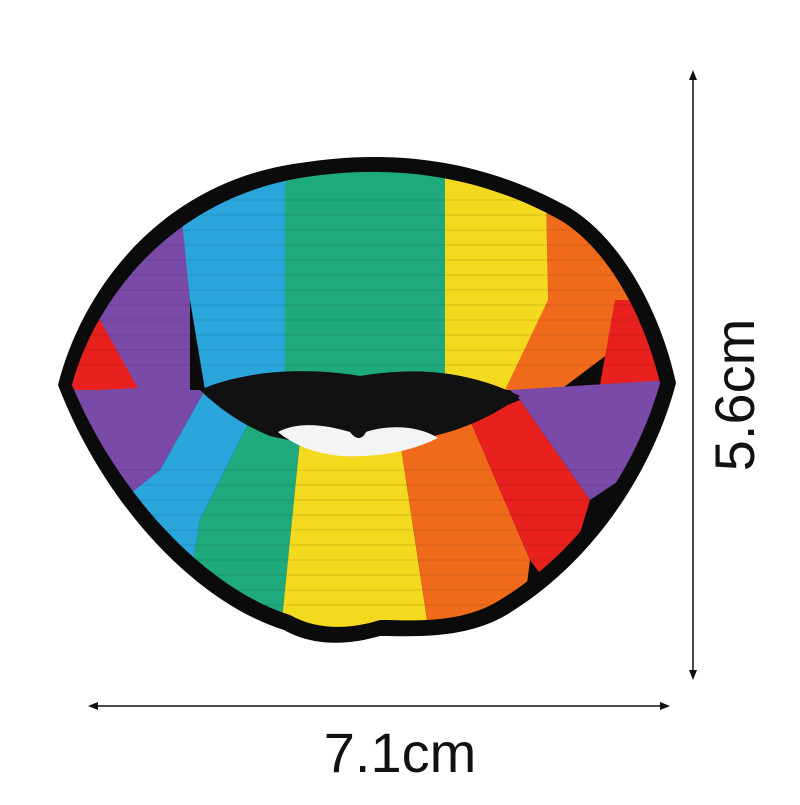  Describe the element at coordinates (379, 706) in the screenshot. I see `width-dimension-arrow` at that location.